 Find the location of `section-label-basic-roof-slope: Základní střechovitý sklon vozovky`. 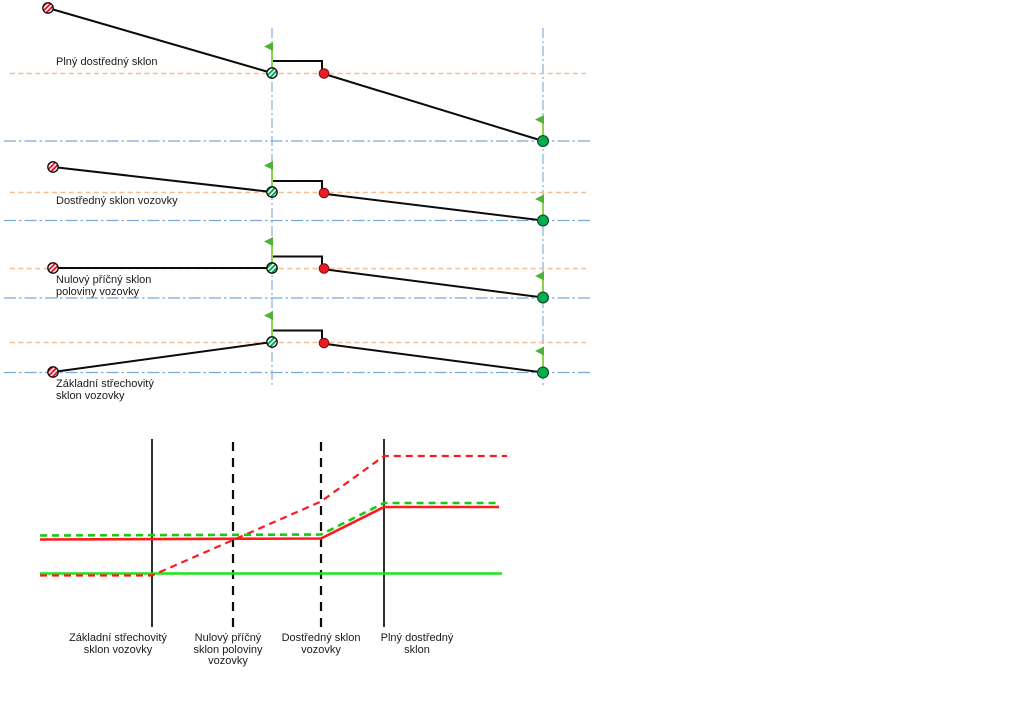

section-label-basic-roof-slope: Základní střechovitý sklon vozovky is located at coordinates (105, 390).